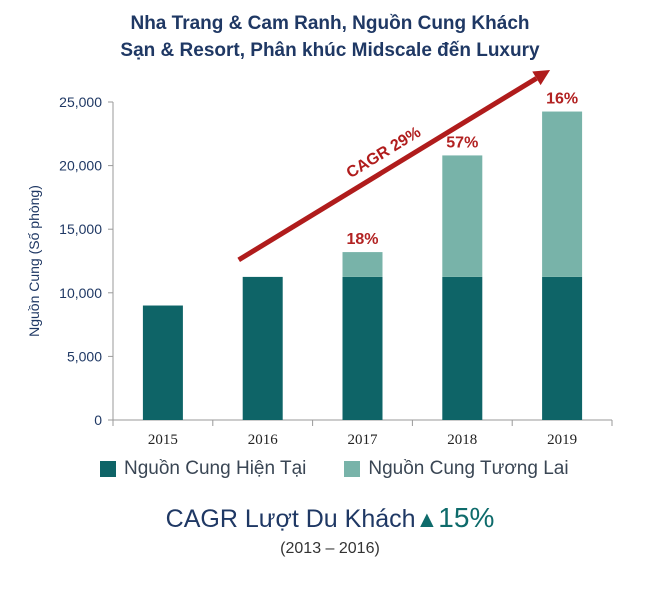  I want to click on bar-current-2019, so click(562, 348).